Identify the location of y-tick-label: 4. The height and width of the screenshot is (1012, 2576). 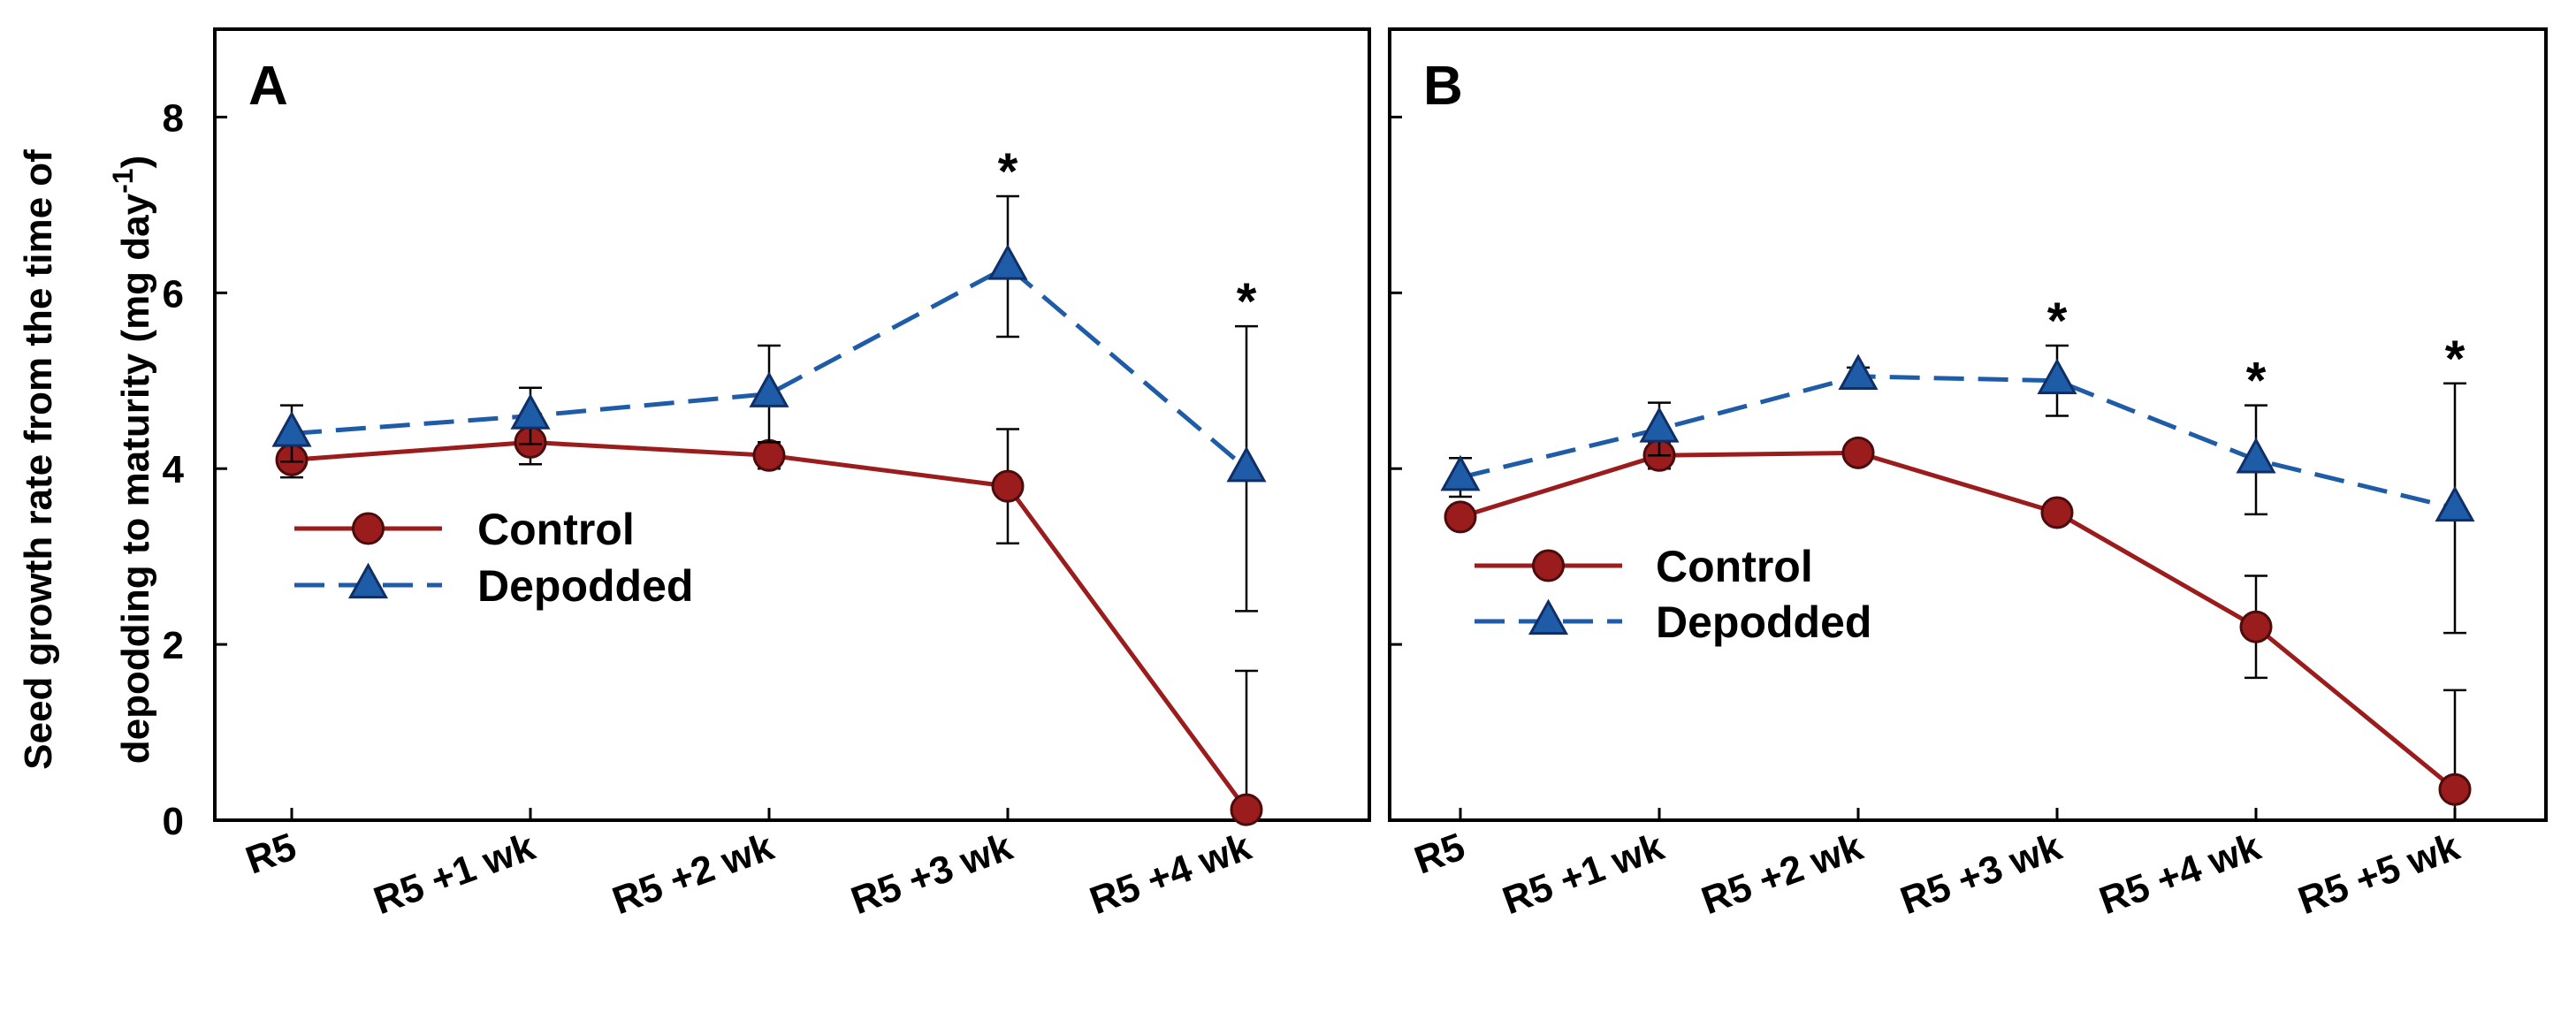
(174, 469).